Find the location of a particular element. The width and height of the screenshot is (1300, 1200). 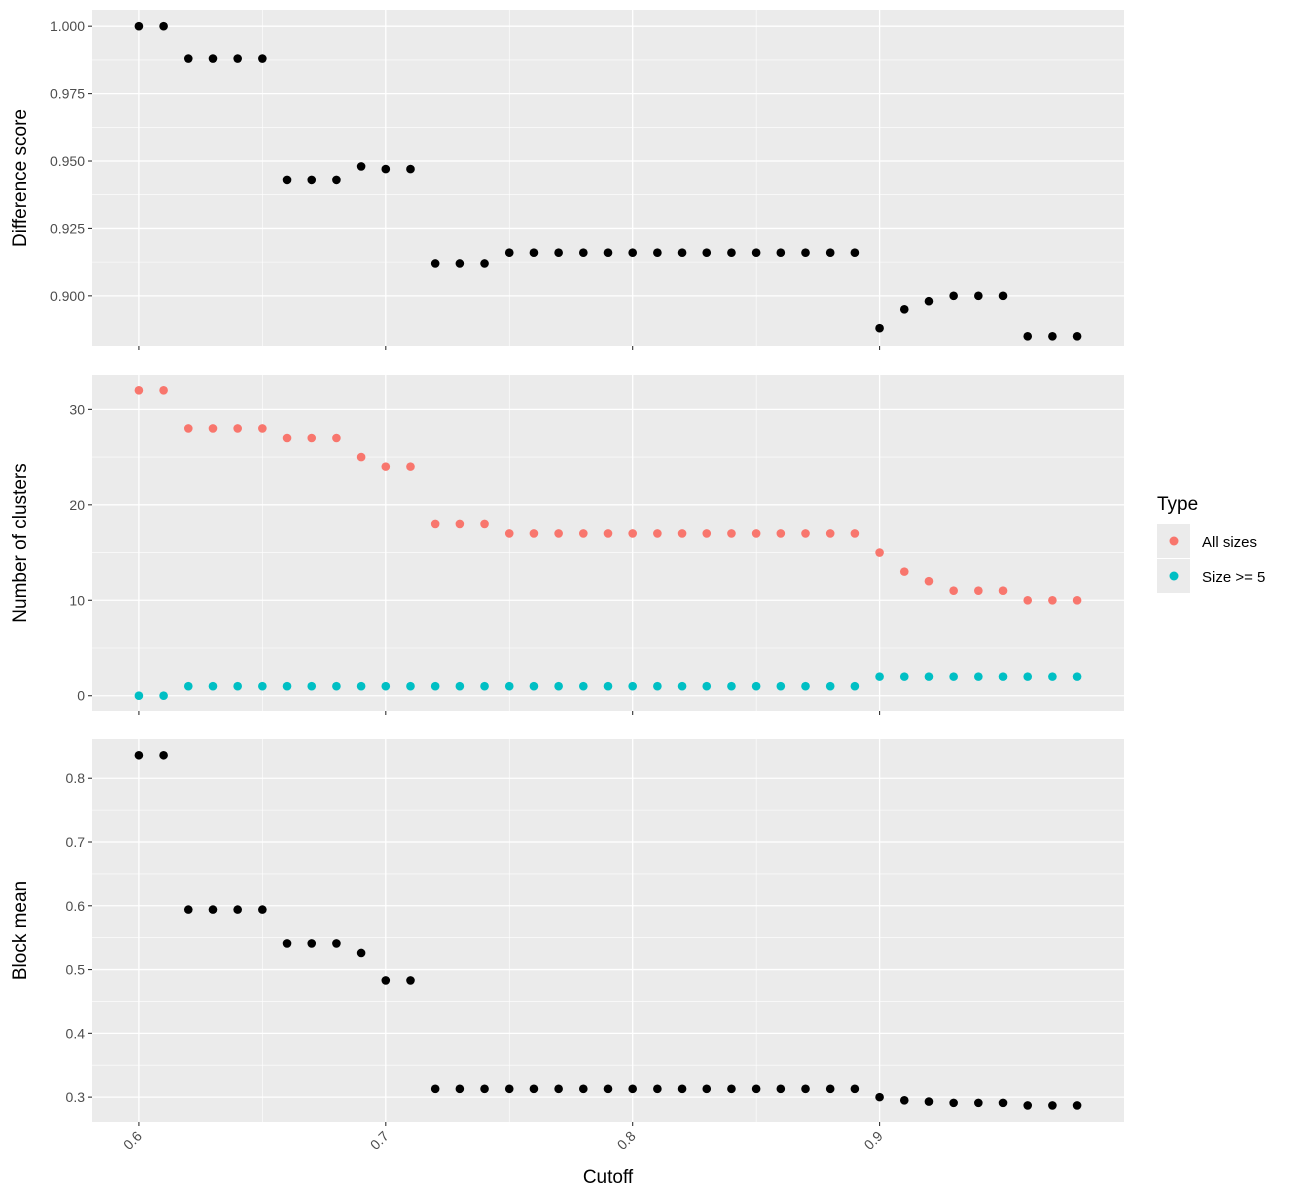

x-tick-label: 0.7 is located at coordinates (379, 1140).